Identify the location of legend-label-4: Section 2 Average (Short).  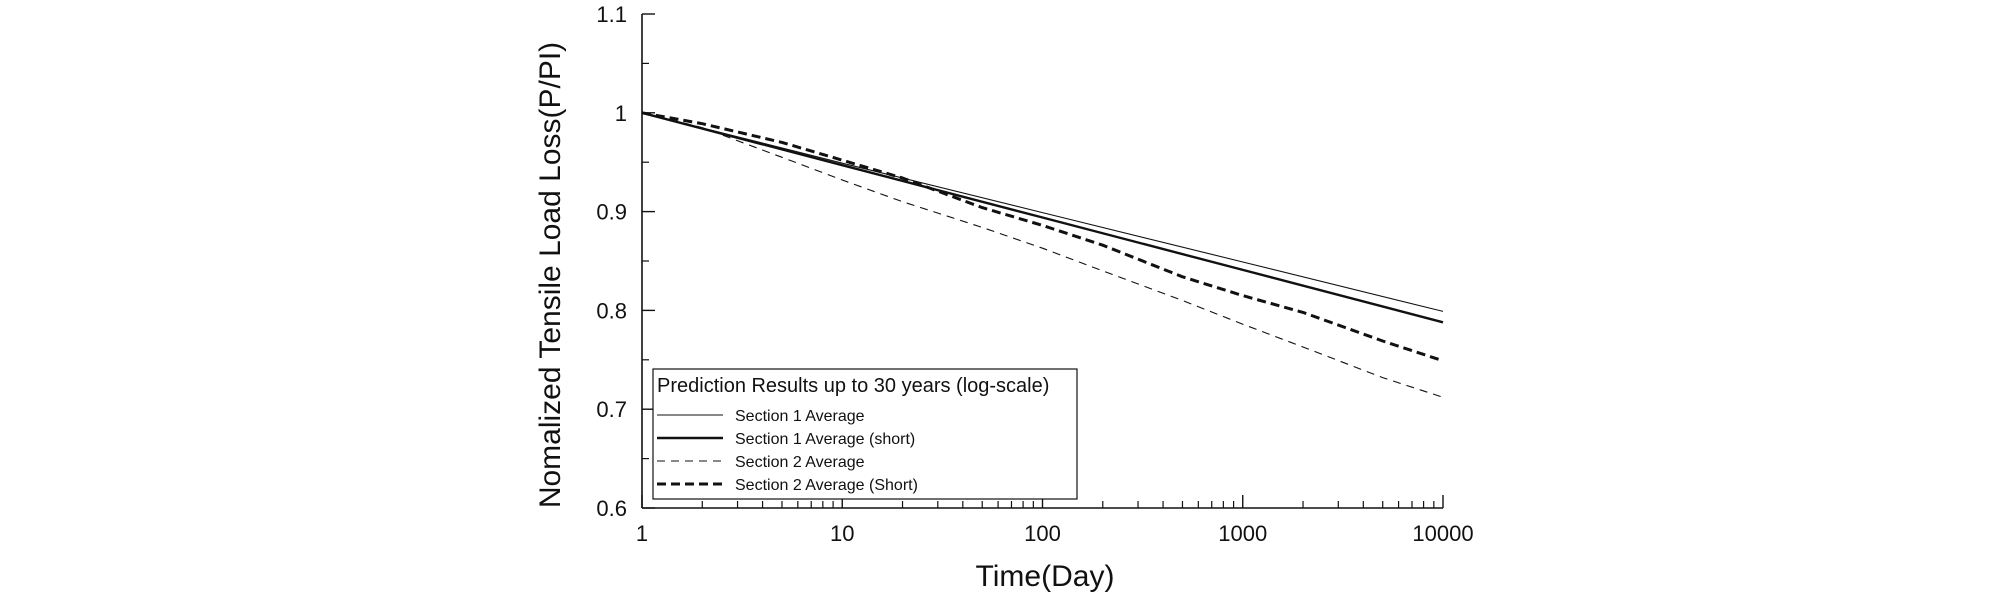
(826, 485).